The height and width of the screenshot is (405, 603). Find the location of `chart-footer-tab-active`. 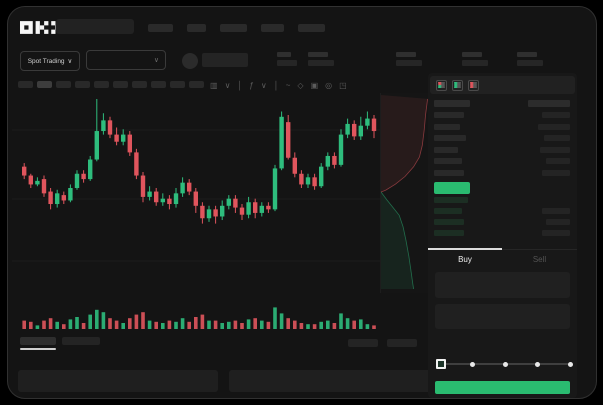

chart-footer-tab-active is located at coordinates (38, 341).